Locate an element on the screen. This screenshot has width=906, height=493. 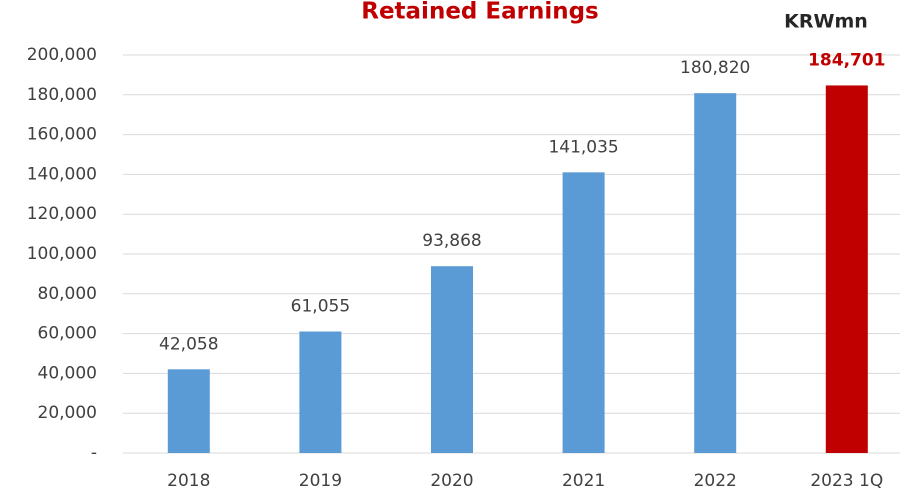
x-tick-label: 2021 is located at coordinates (583, 481).